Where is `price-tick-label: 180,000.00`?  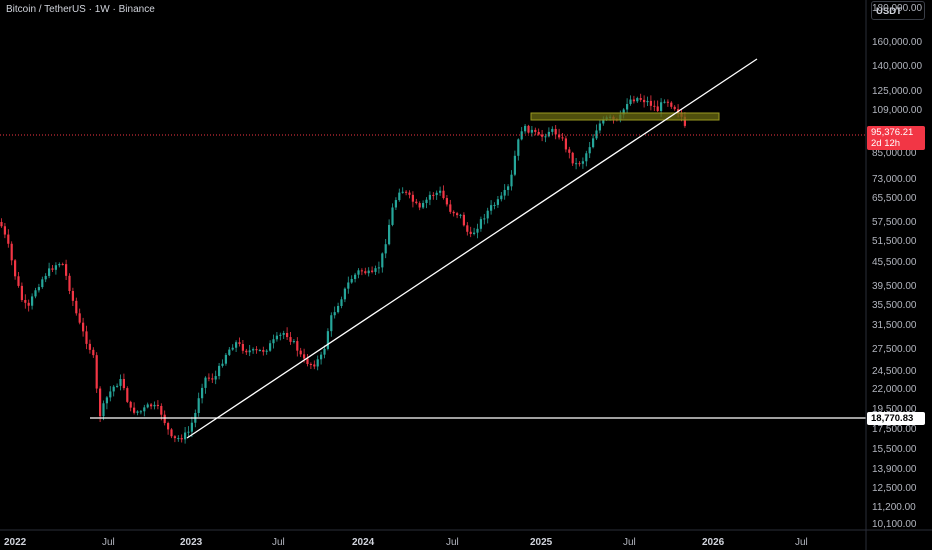
price-tick-label: 180,000.00 is located at coordinates (897, 8).